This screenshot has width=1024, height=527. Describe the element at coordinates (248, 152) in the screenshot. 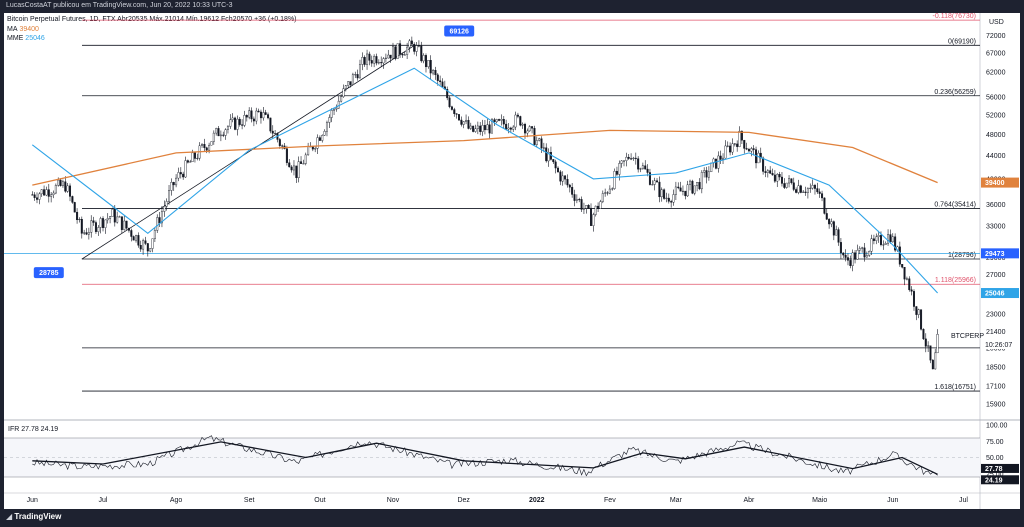

I see `trend-line` at that location.